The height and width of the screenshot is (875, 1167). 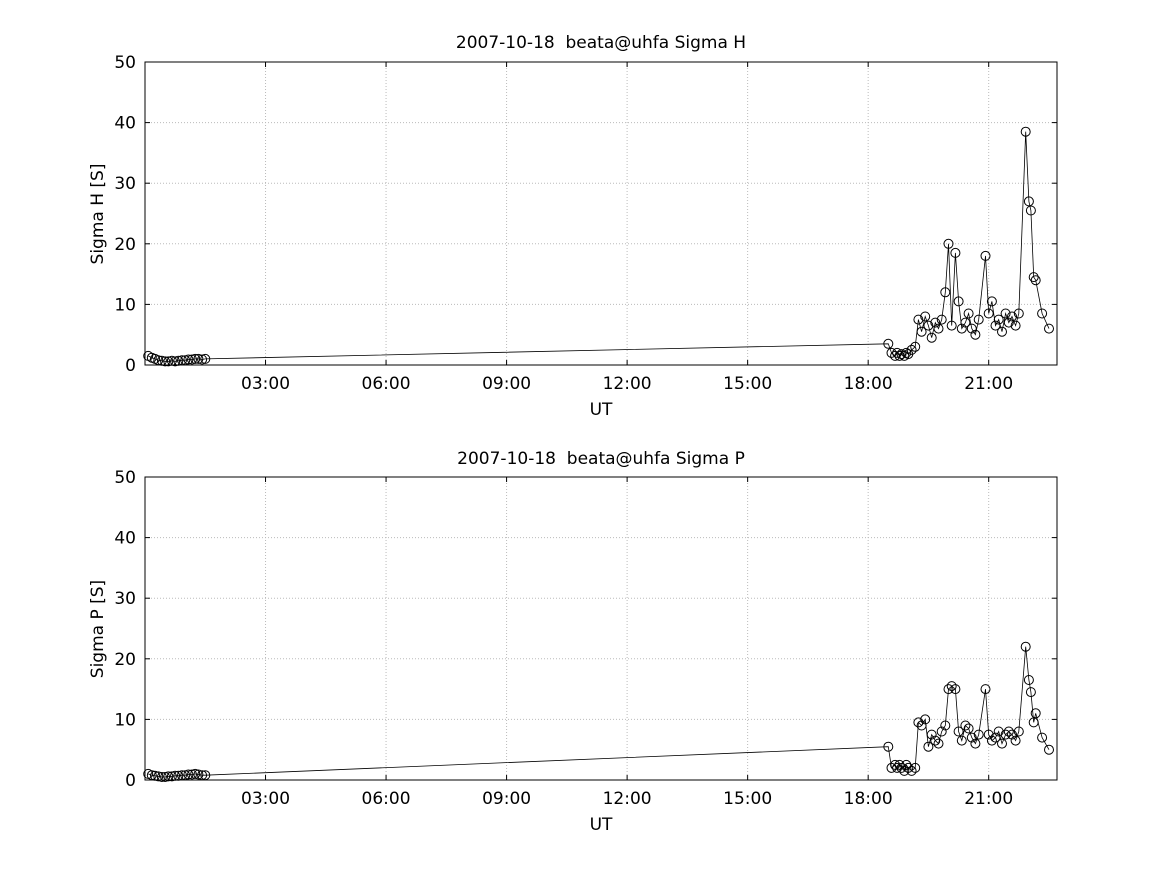 What do you see at coordinates (601, 410) in the screenshot?
I see `sigma-h-xlabel: UT` at bounding box center [601, 410].